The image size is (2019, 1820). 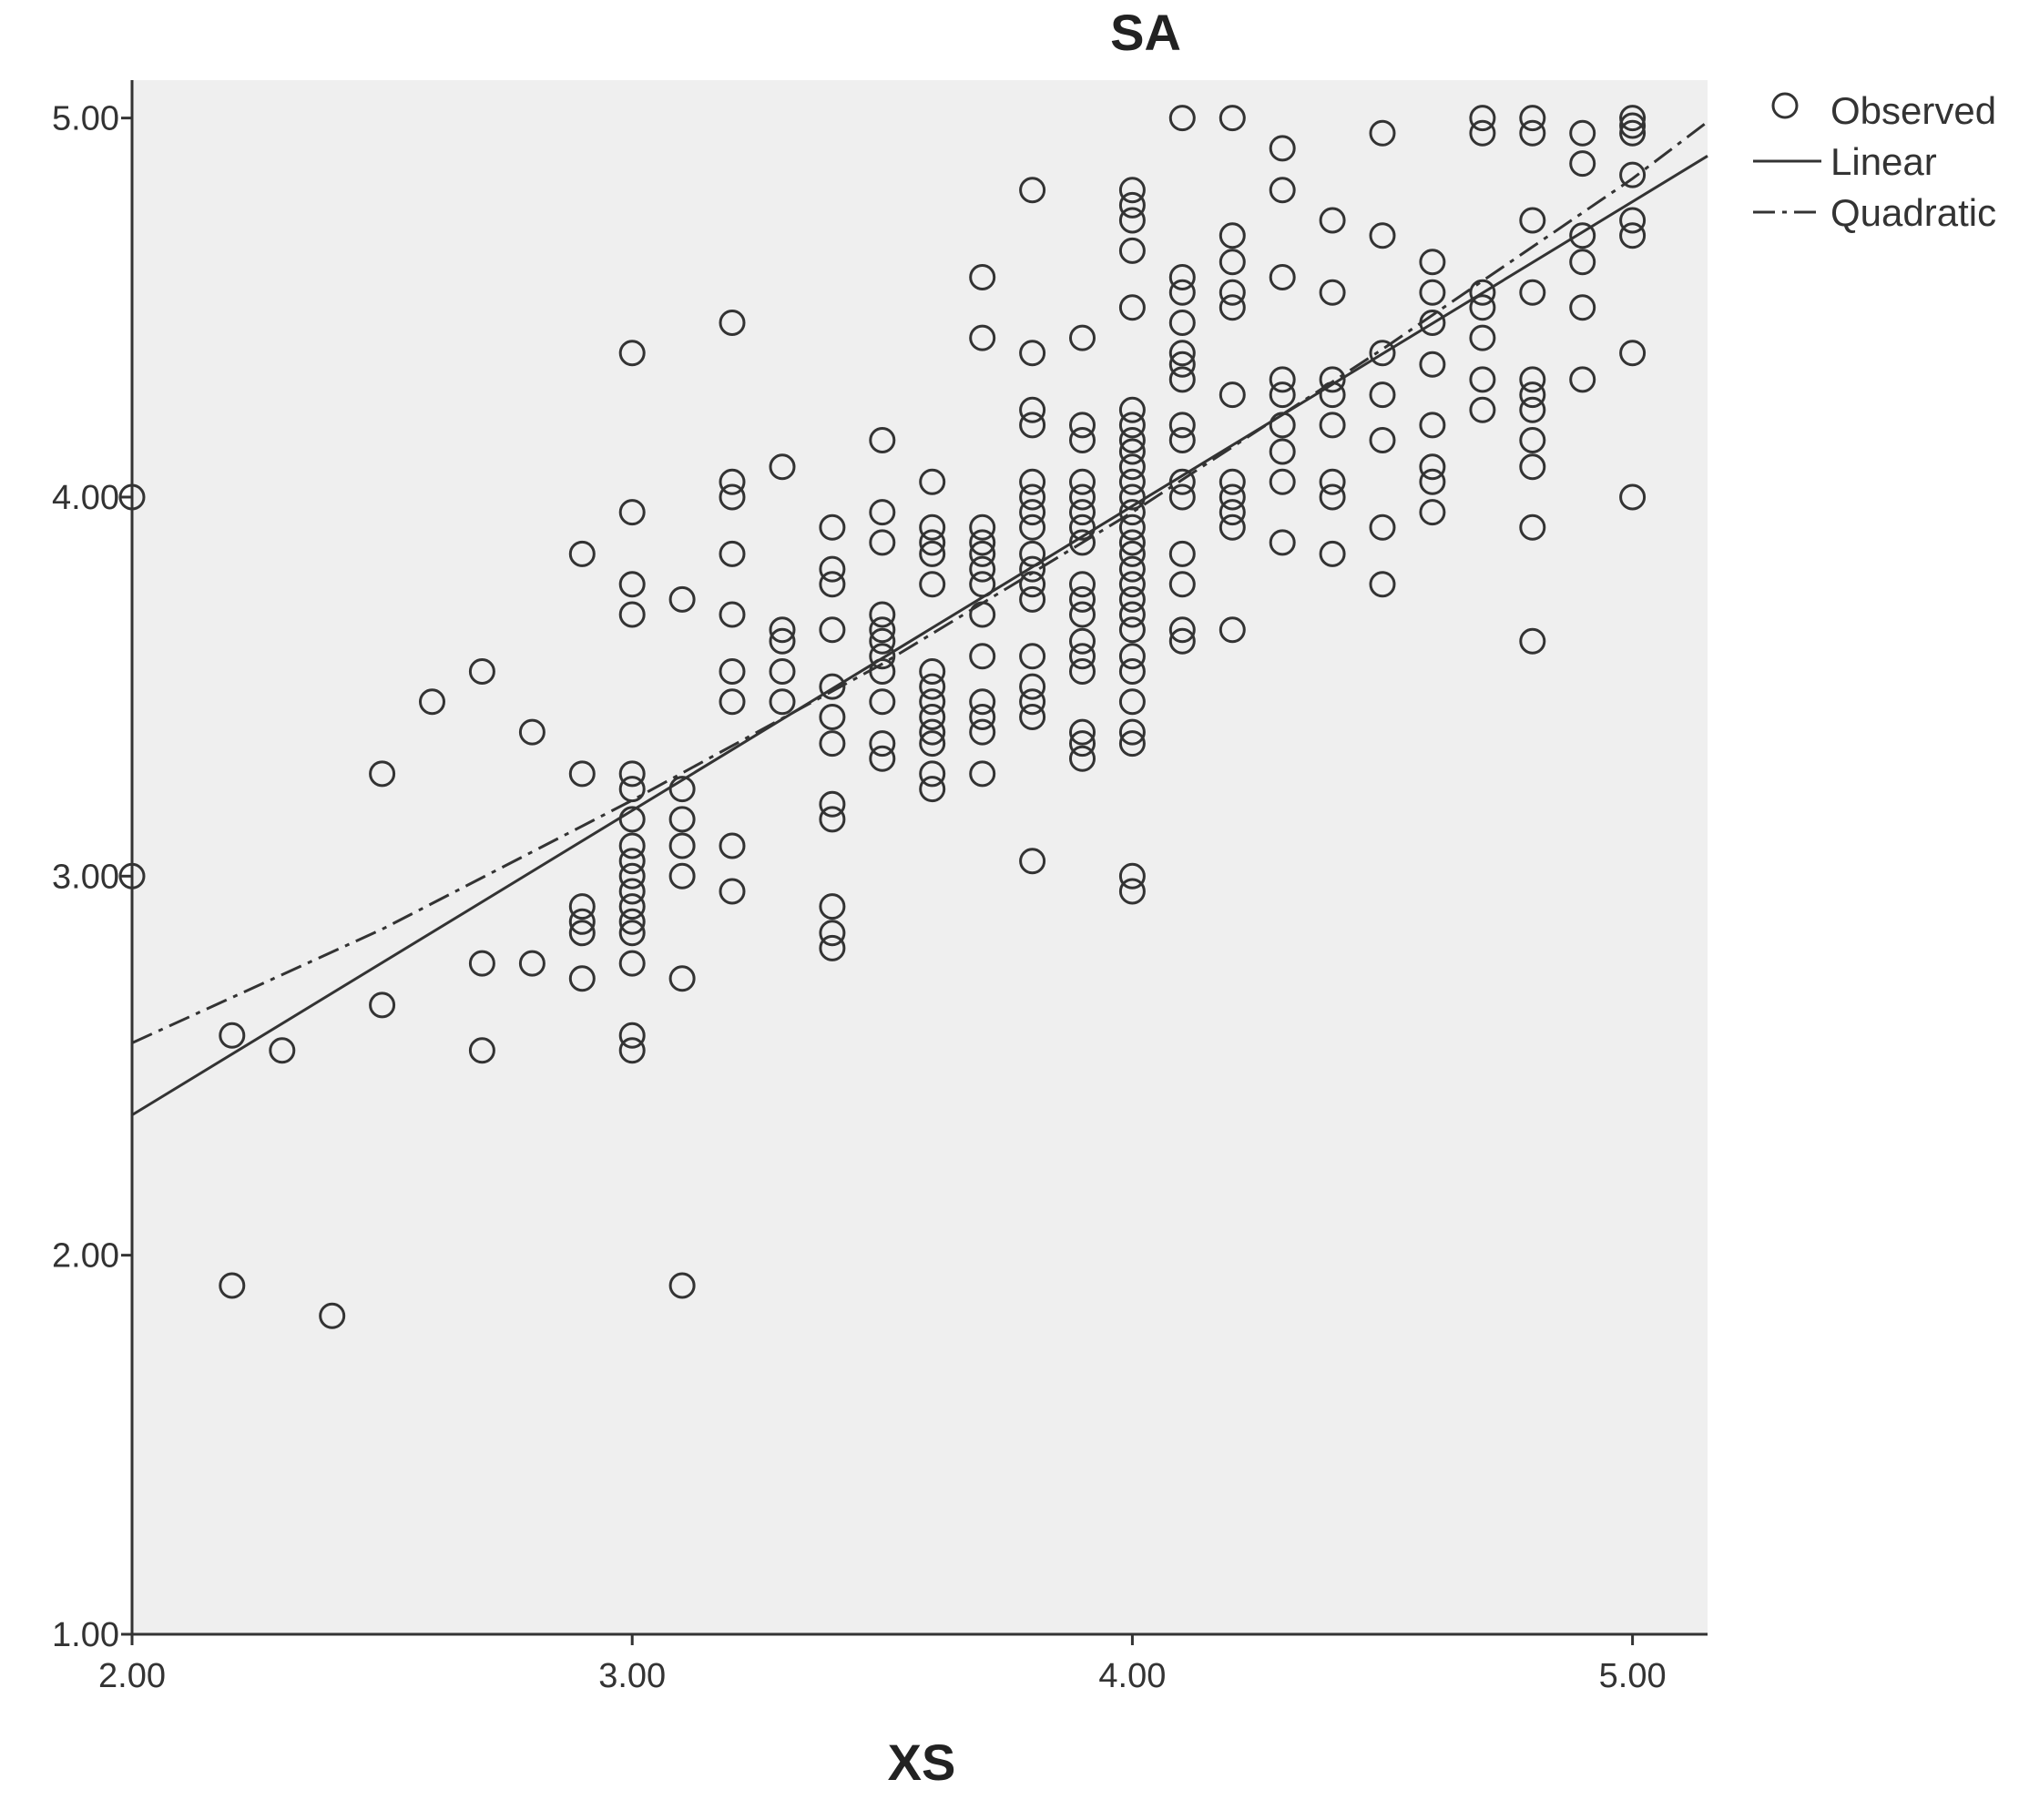 I want to click on x-tick-label-2: 4.00, so click(x=1132, y=1676).